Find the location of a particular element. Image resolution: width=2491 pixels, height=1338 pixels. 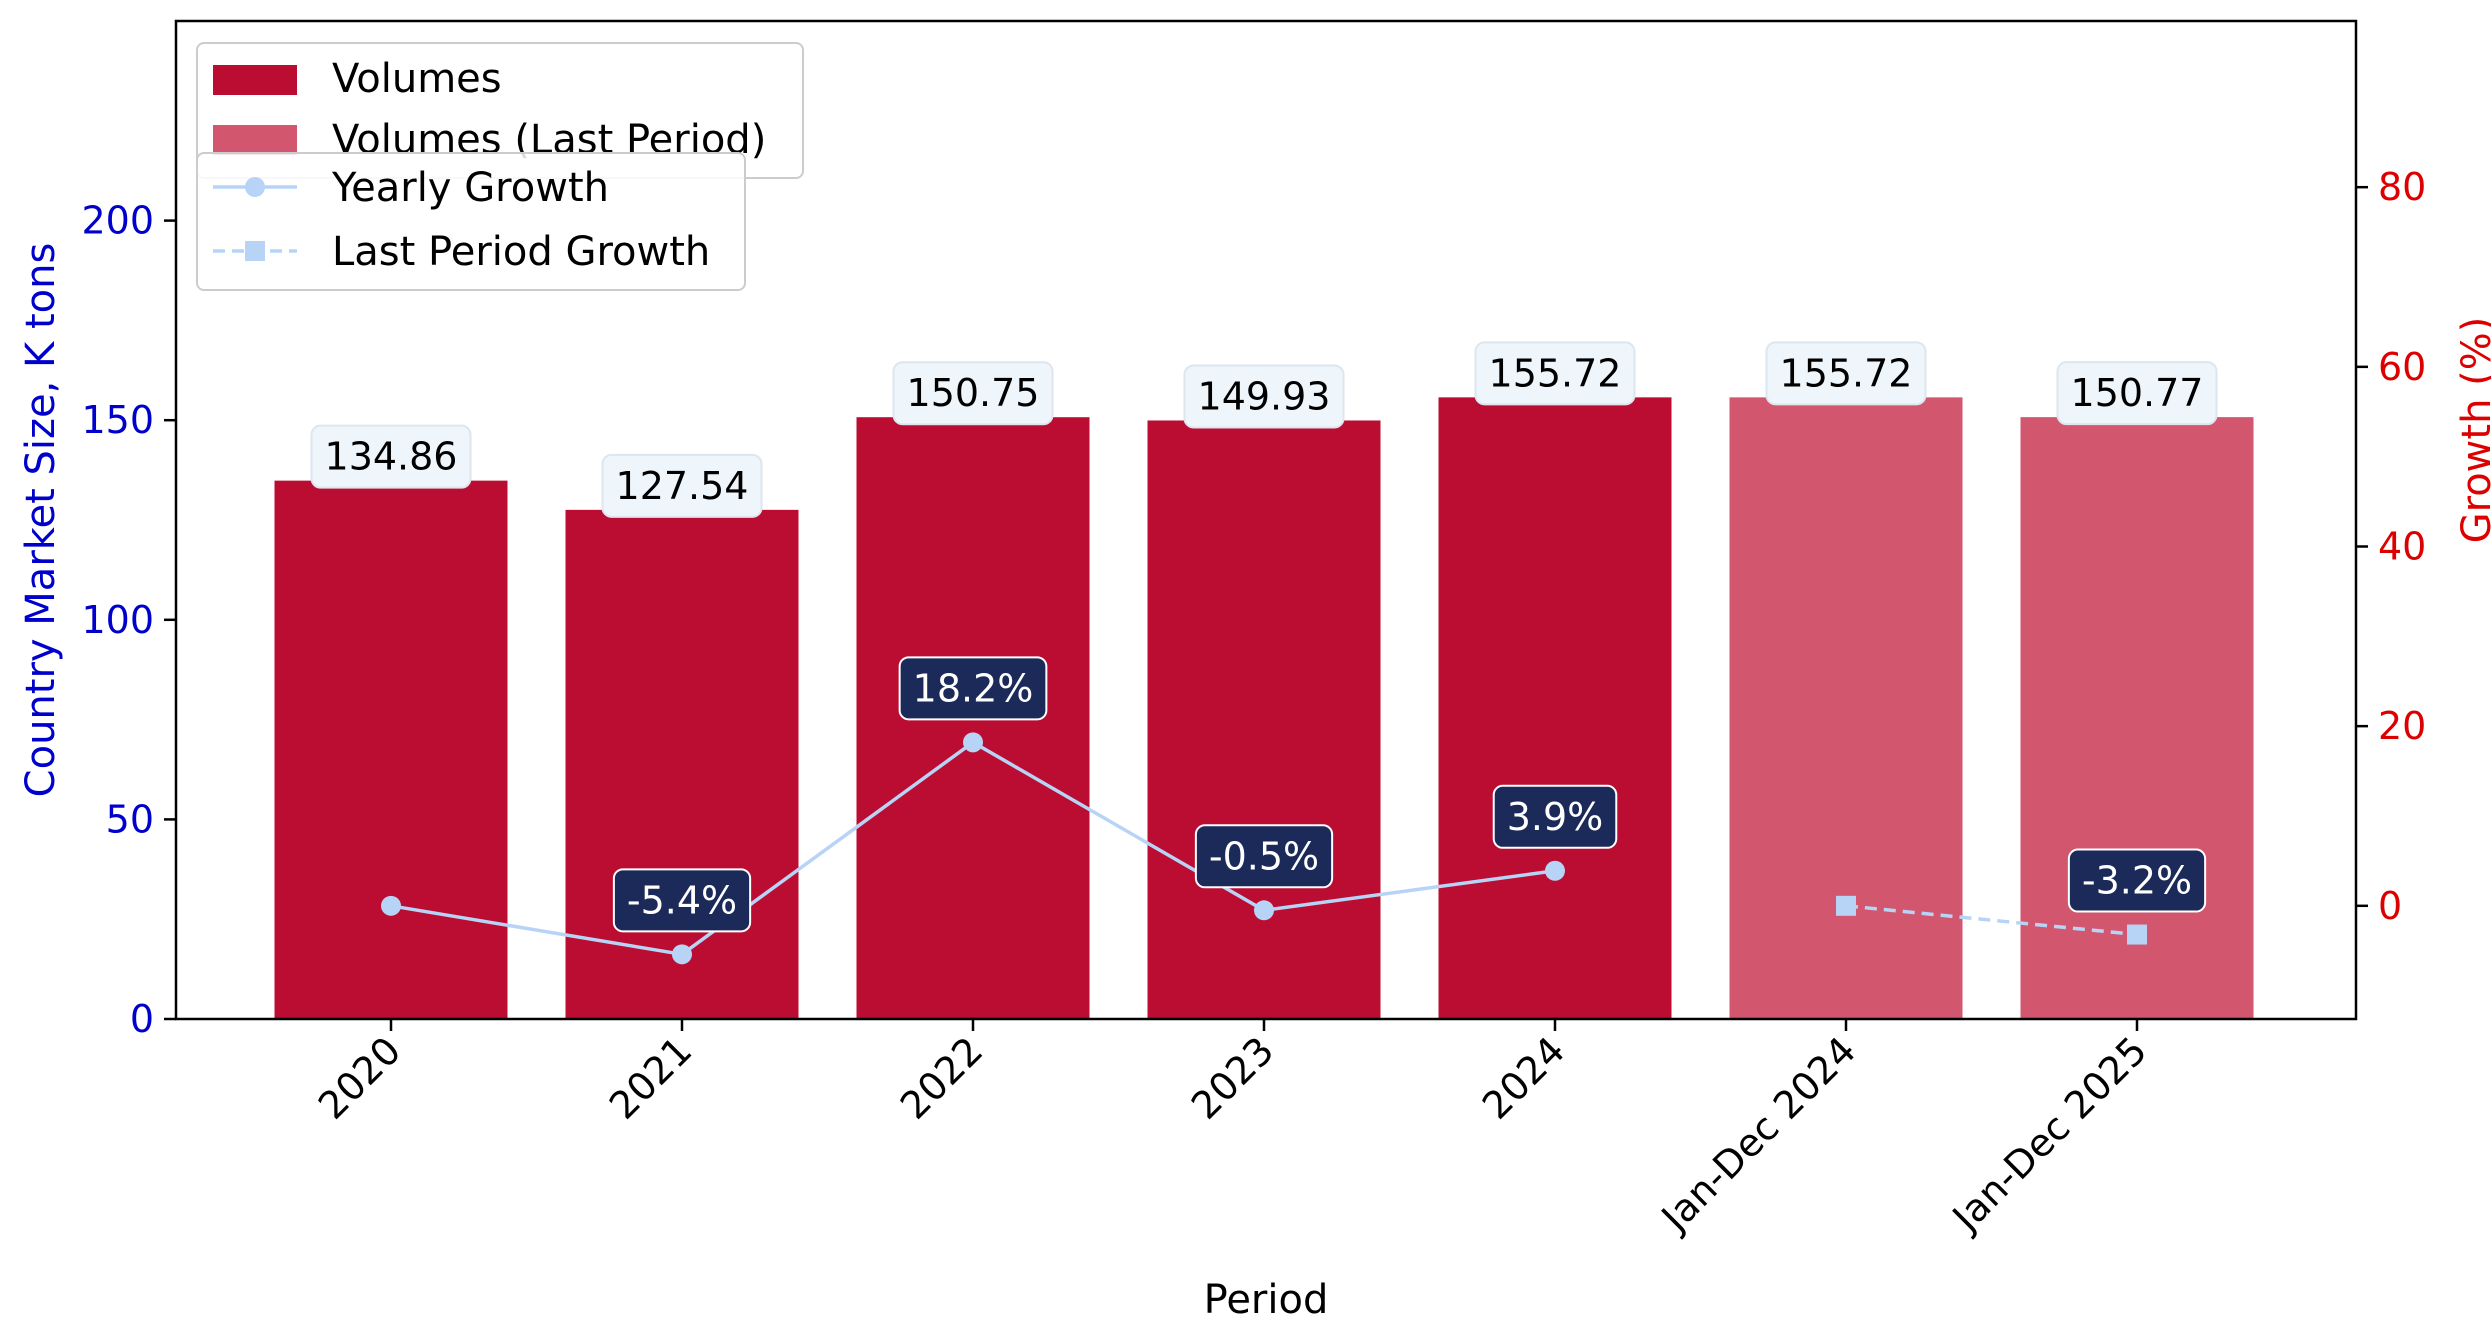

bar-value-label-group: 150.77 is located at coordinates (2137, 393).